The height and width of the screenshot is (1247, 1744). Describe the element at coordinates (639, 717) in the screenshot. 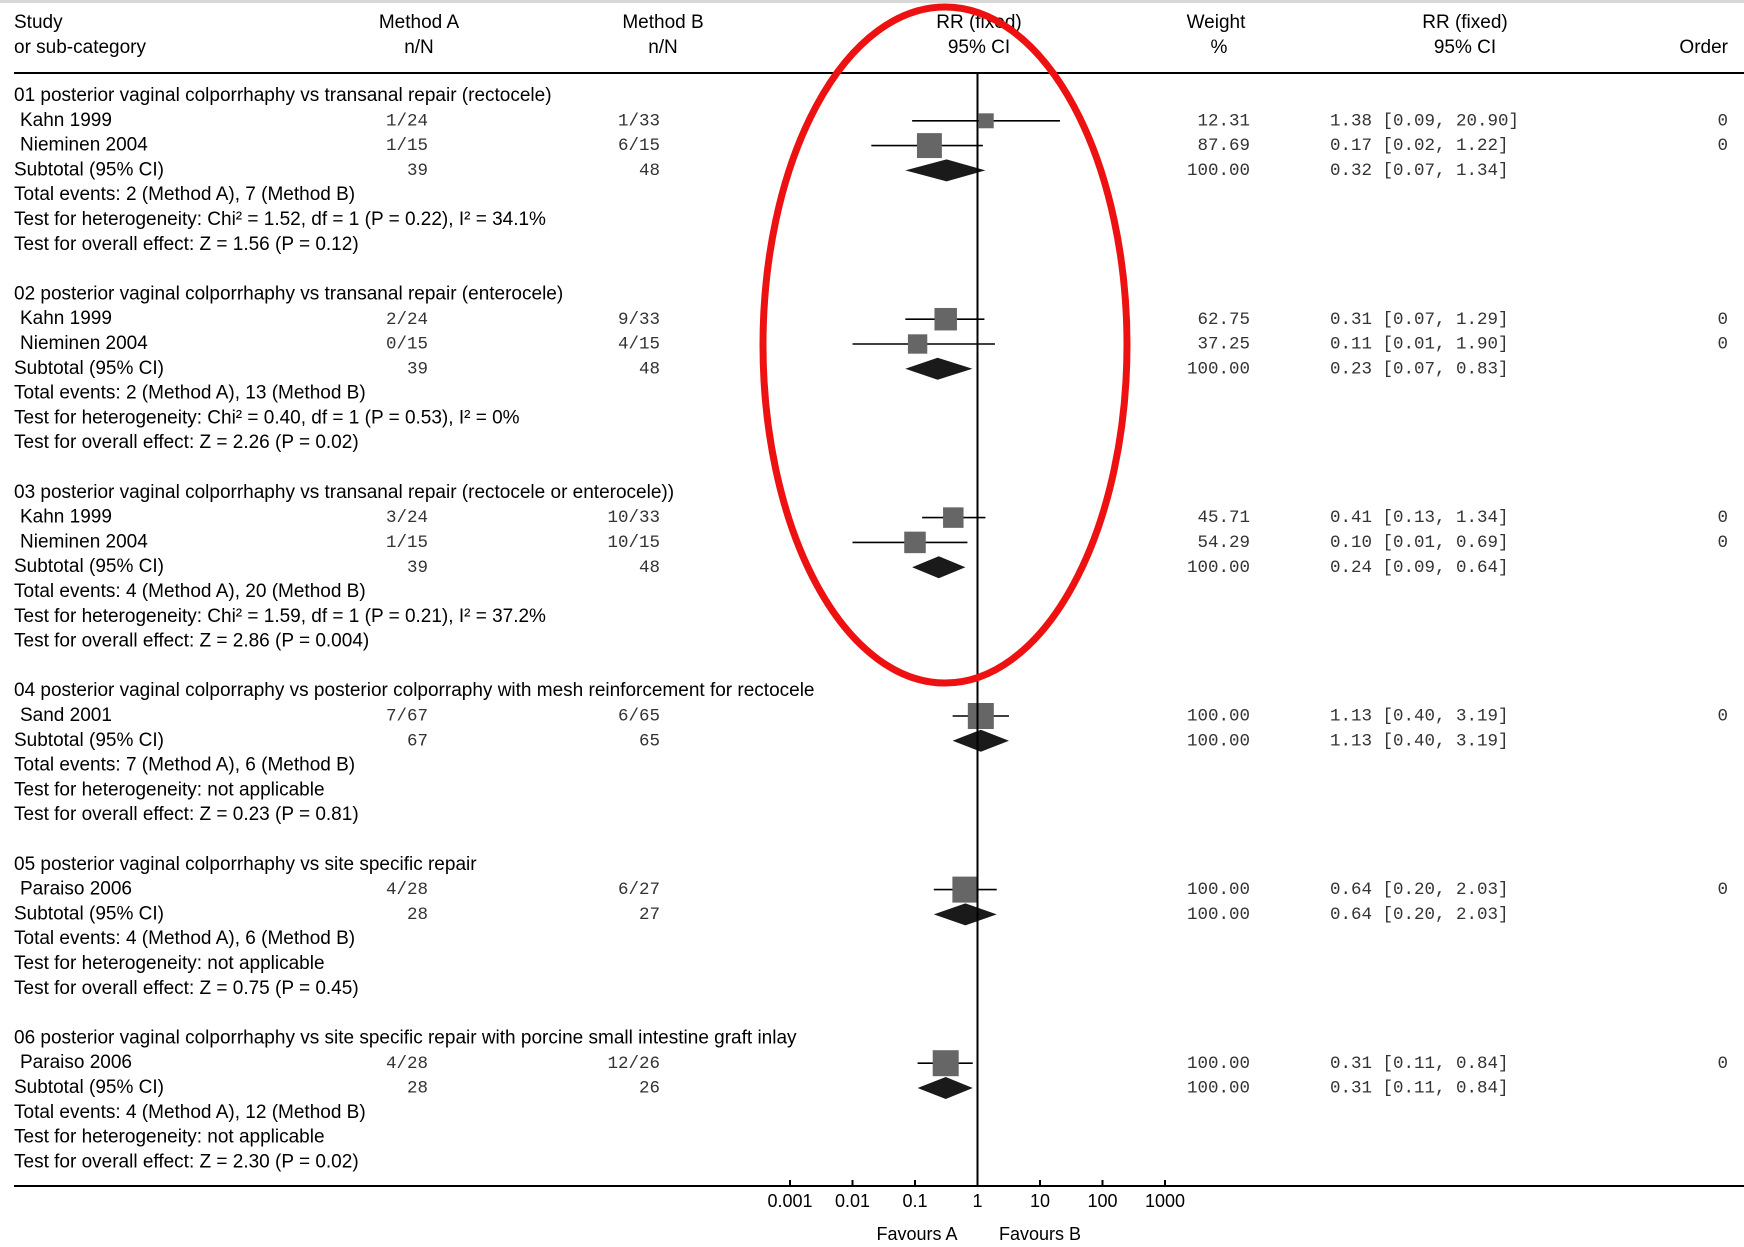

I see `method-b-events: 6/65` at that location.